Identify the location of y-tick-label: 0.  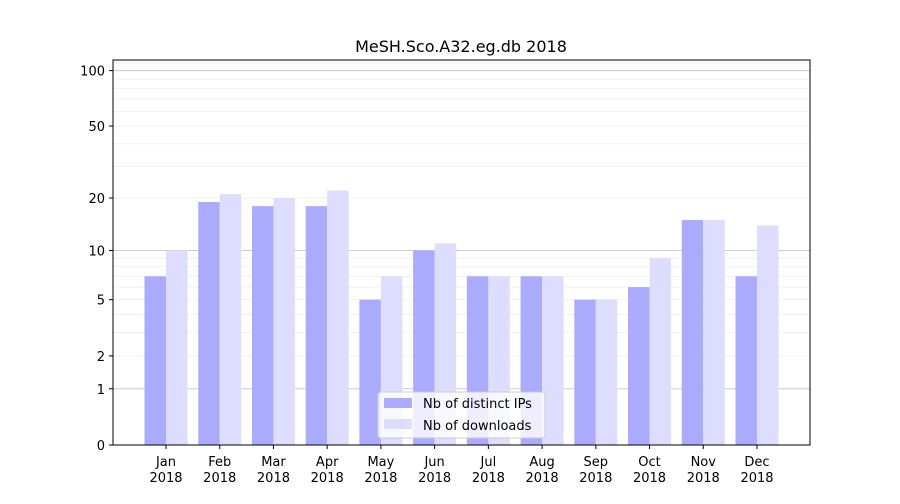
(101, 446).